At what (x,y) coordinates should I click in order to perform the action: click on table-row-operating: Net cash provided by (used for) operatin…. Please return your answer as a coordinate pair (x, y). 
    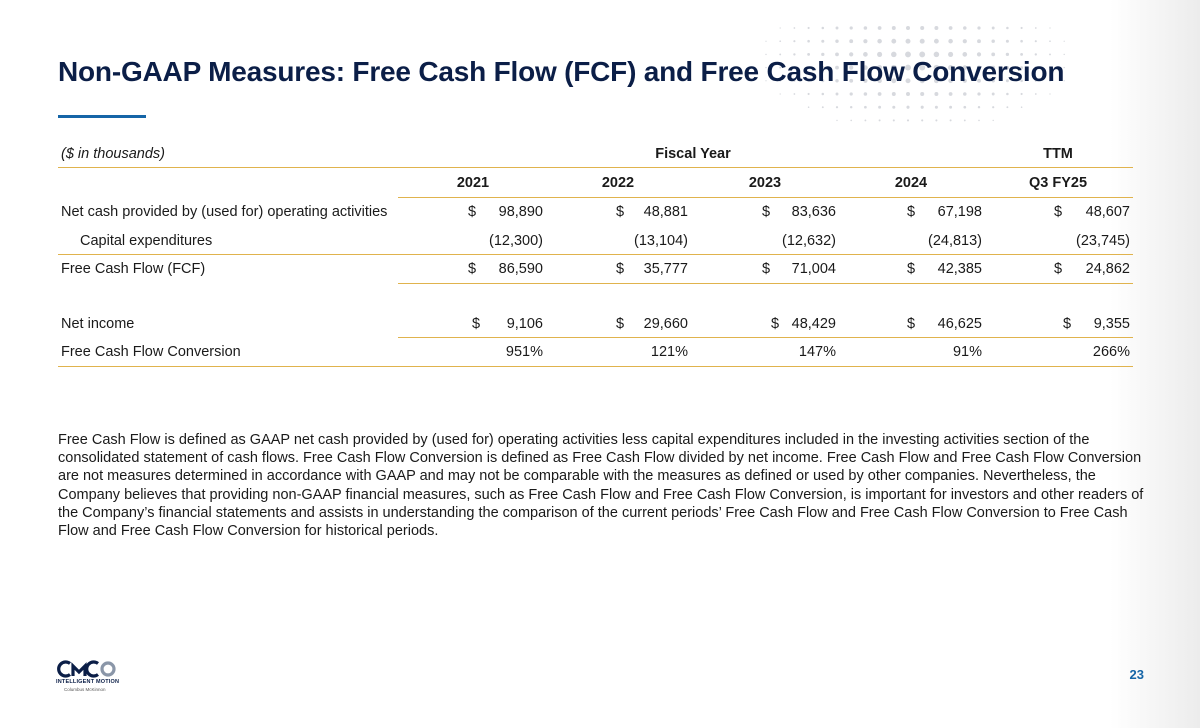
    Looking at the image, I should click on (595, 212).